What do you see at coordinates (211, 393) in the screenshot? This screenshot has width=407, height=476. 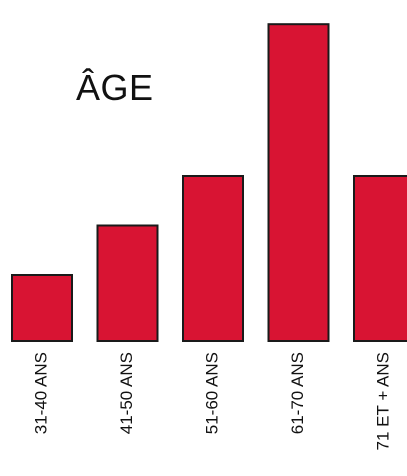 I see `x-tick-label: 51-60 ANS` at bounding box center [211, 393].